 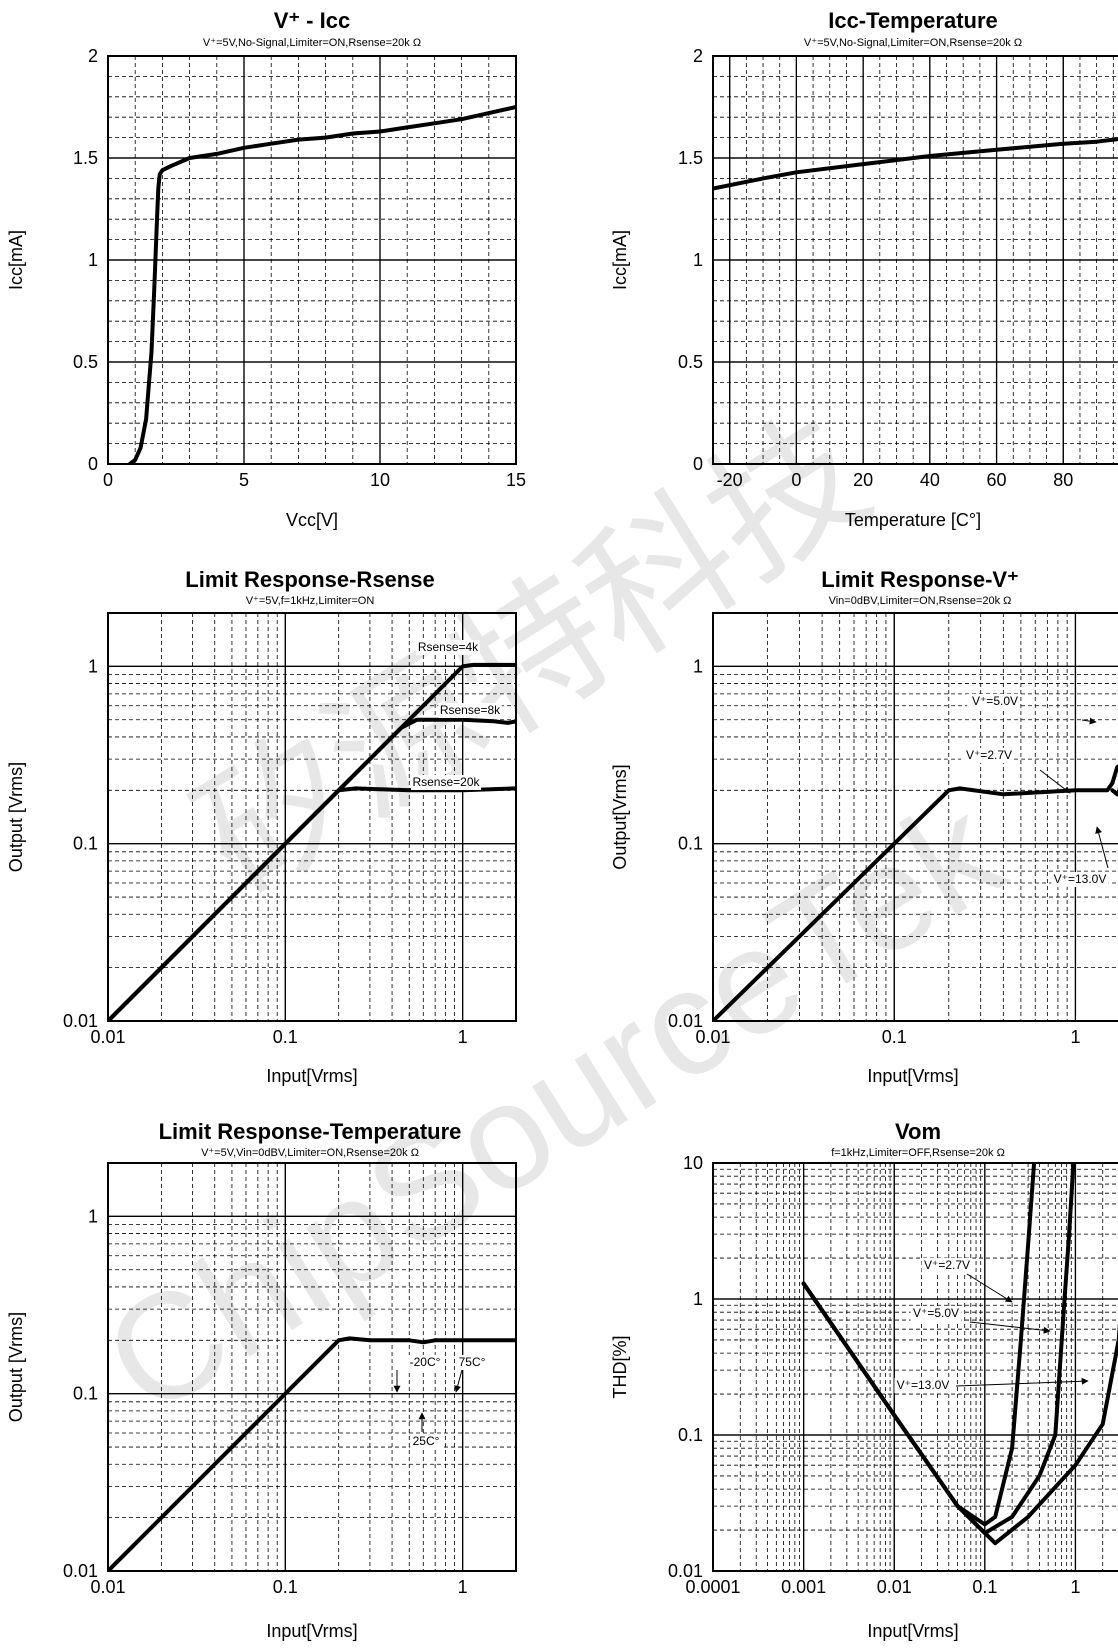 What do you see at coordinates (803, 1587) in the screenshot?
I see `x-tick-label: 0.001` at bounding box center [803, 1587].